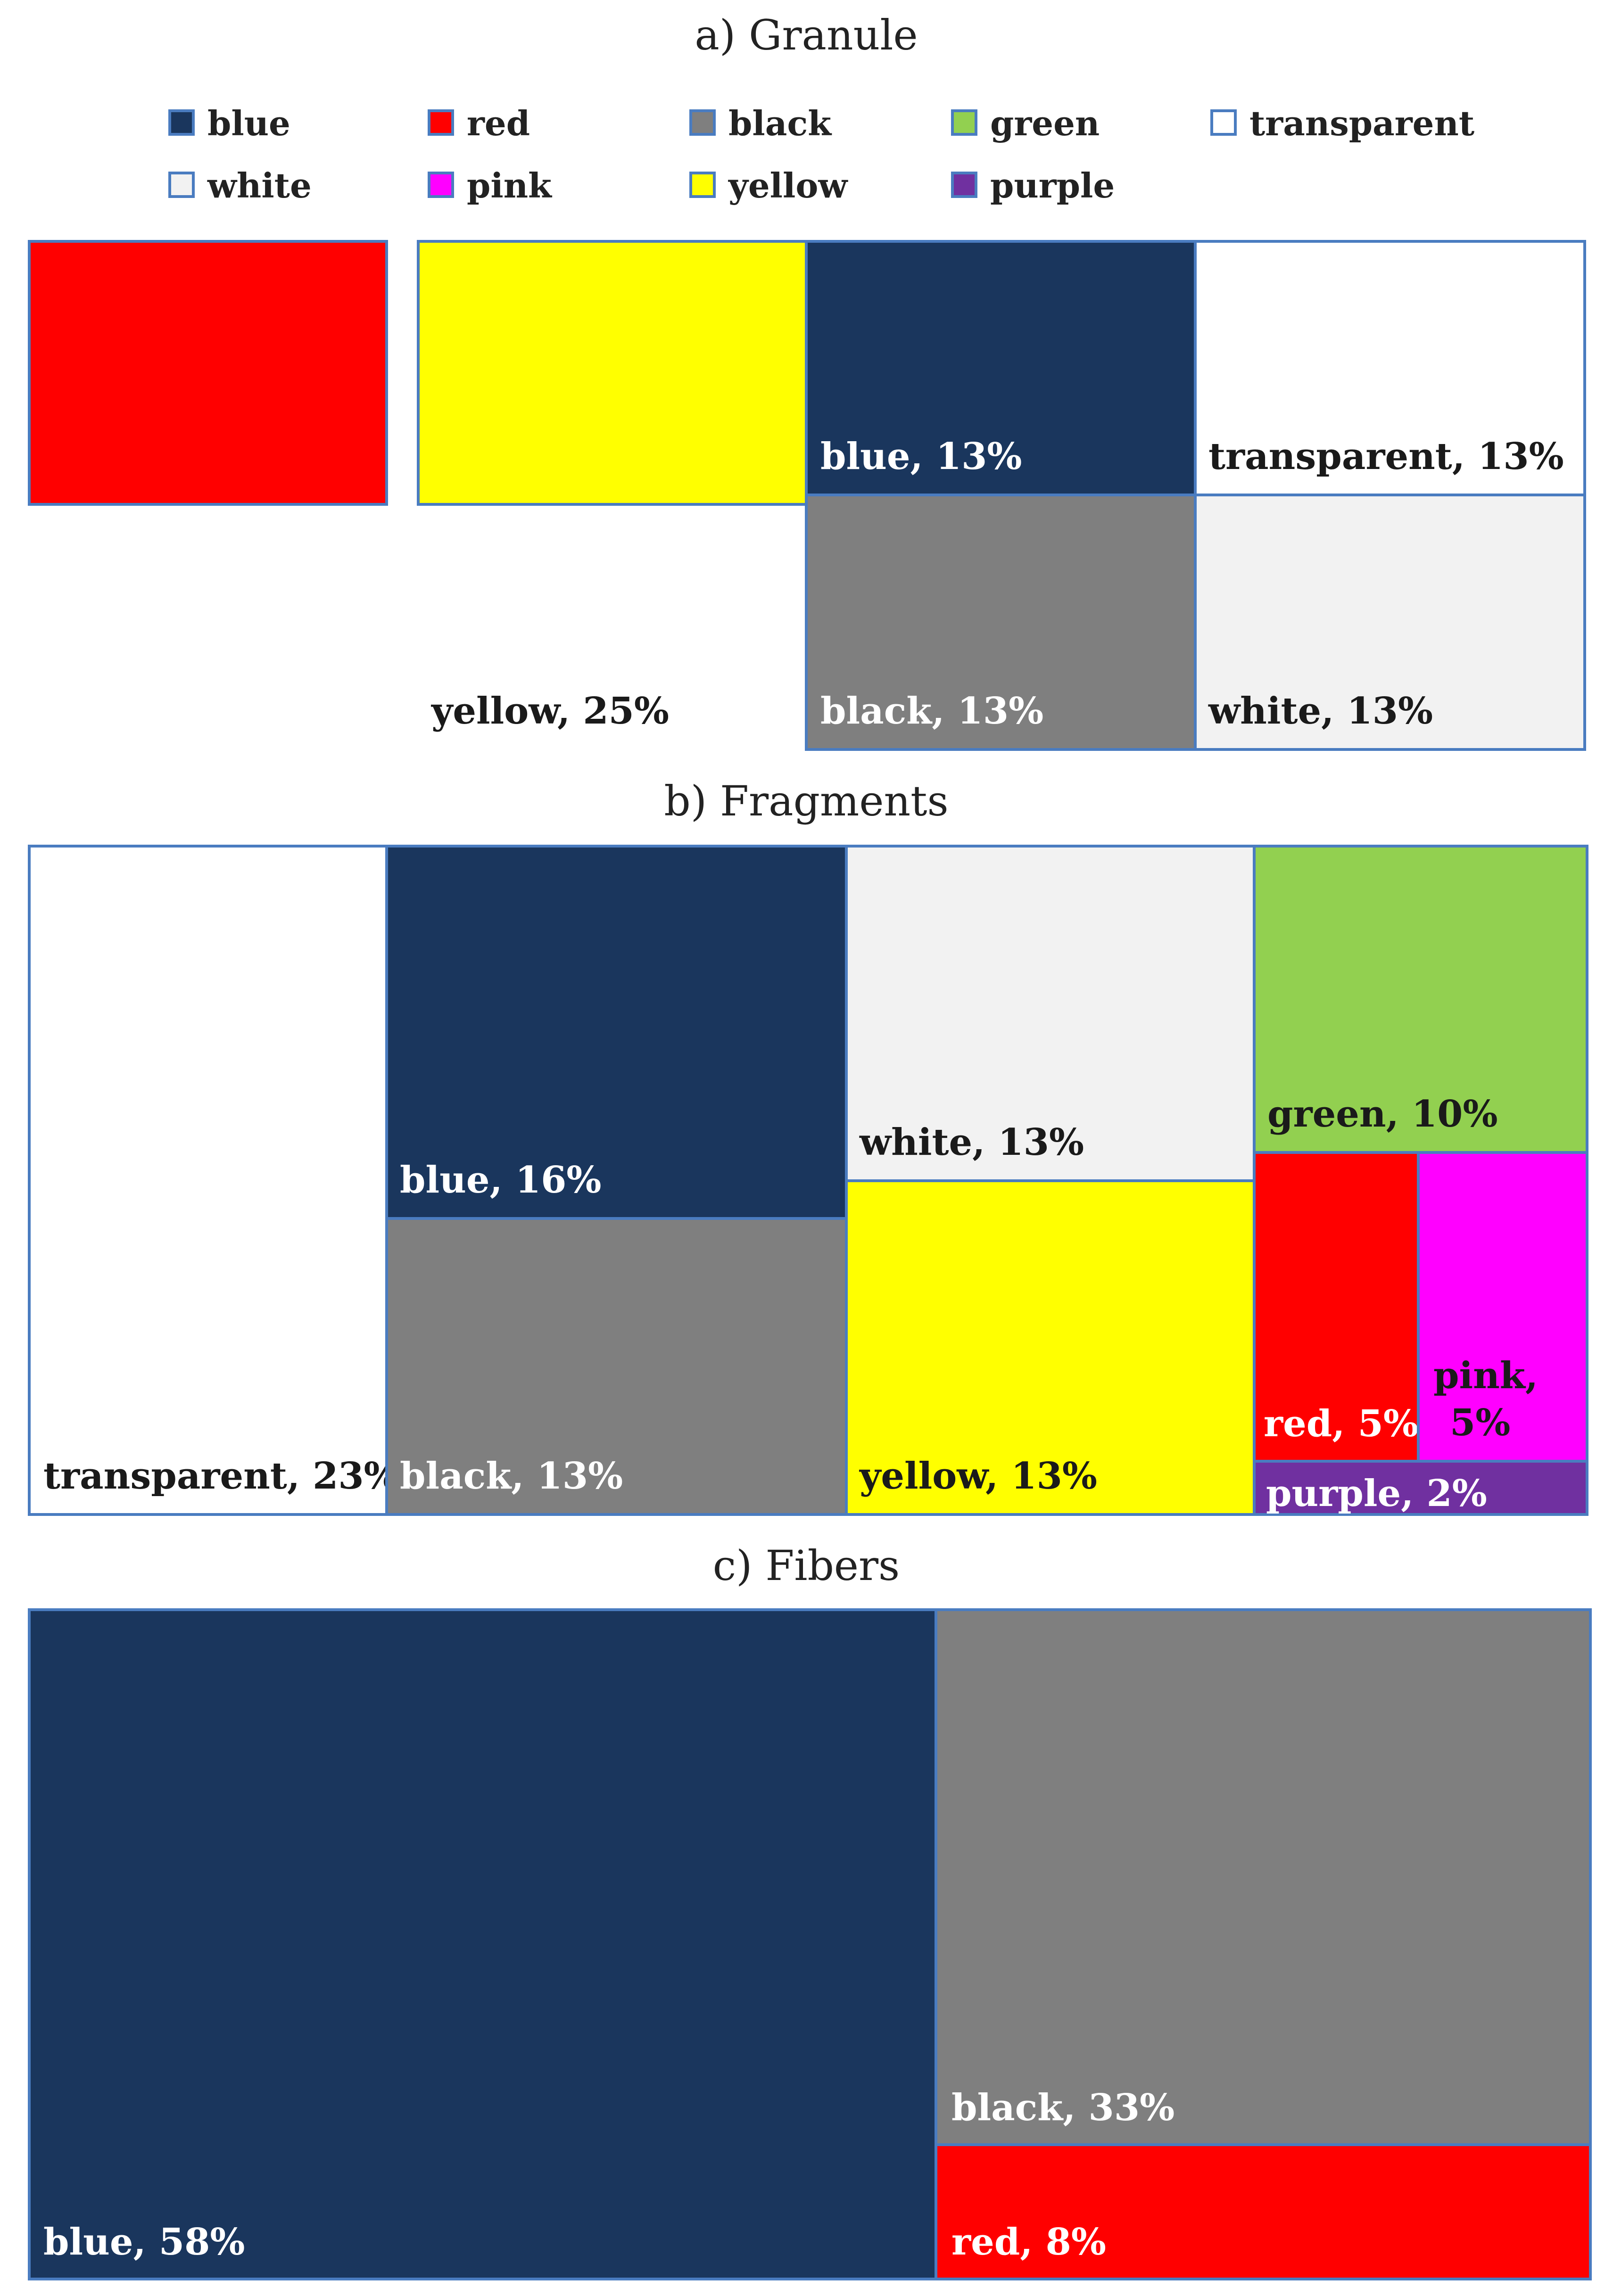  I want to click on legend-swatch-transparent, so click(1223, 122).